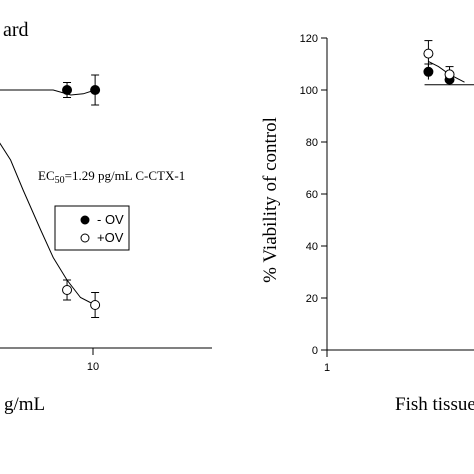 The image size is (474, 474). What do you see at coordinates (48, 92) in the screenshot?
I see `fit-curve-minus-ov` at bounding box center [48, 92].